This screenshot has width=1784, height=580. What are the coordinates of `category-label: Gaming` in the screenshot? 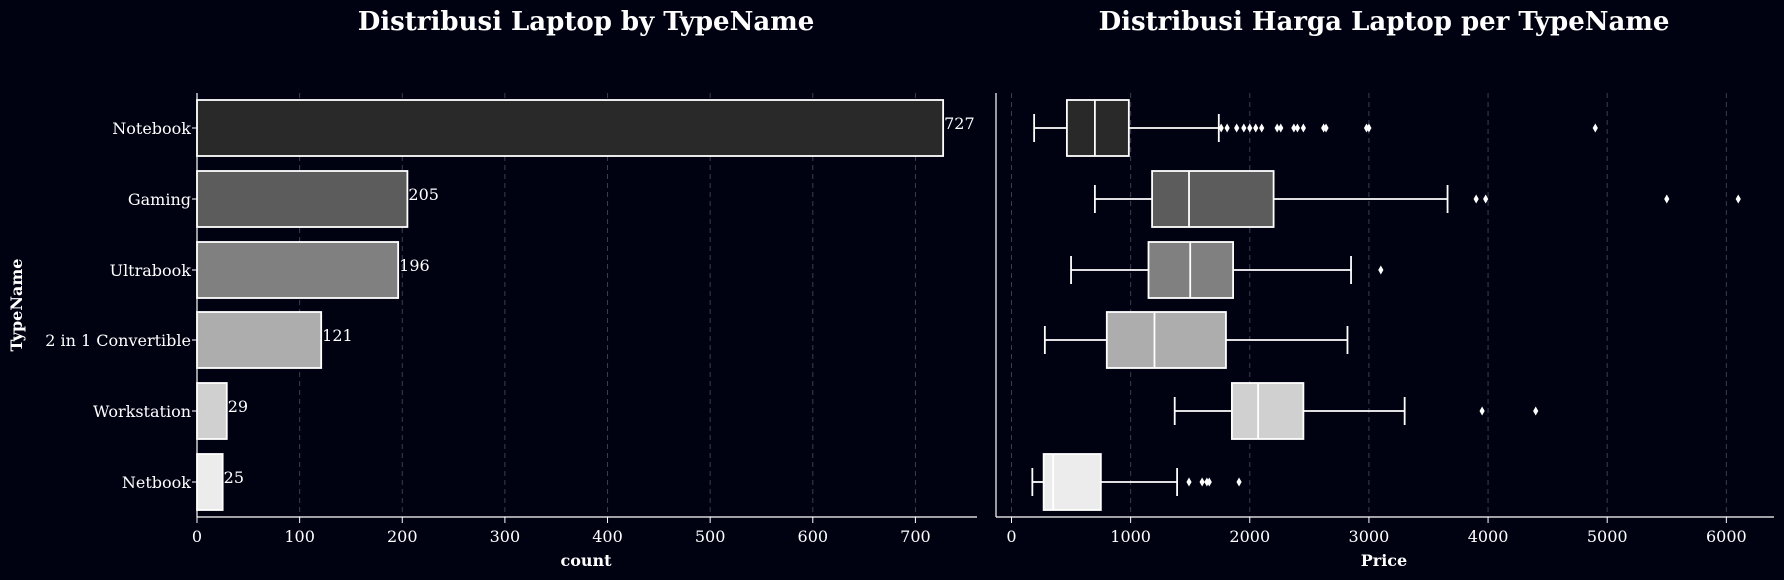 It's located at (159, 199).